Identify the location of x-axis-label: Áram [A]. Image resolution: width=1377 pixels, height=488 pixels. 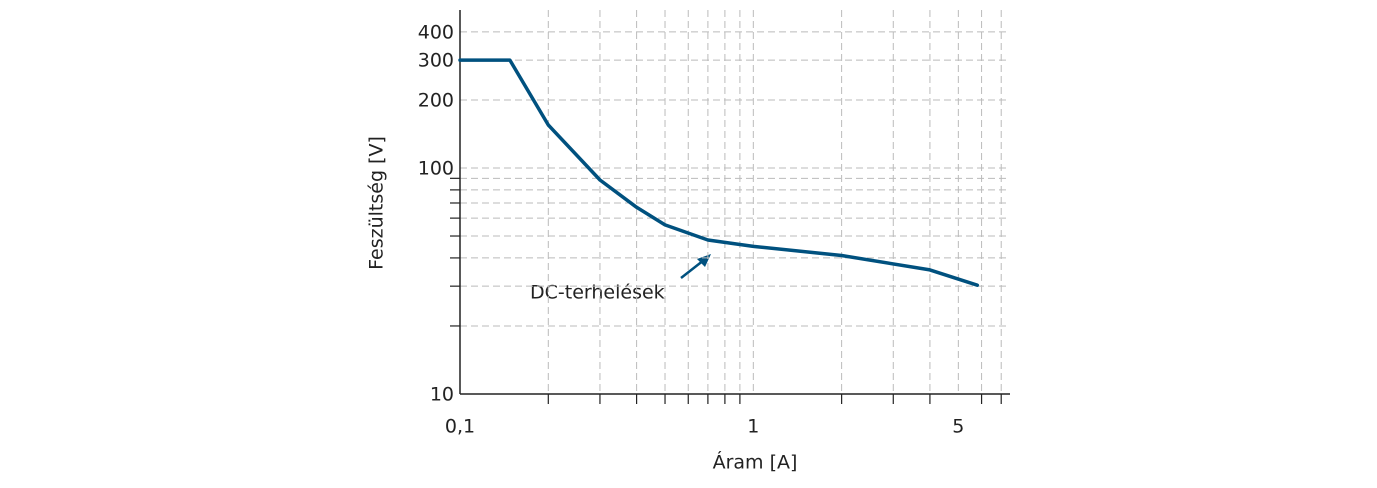
(755, 462).